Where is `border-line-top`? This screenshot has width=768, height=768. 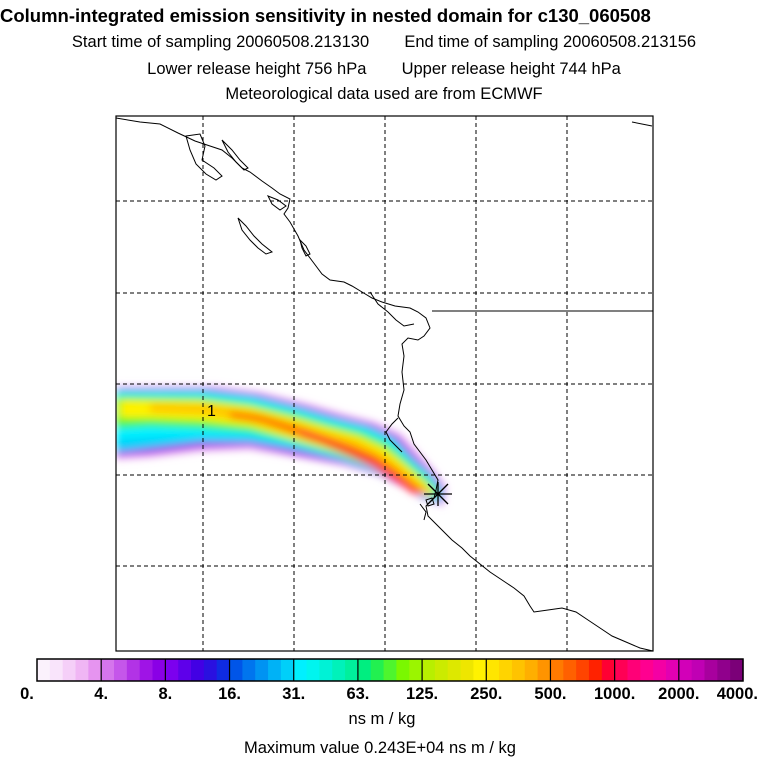 border-line-top is located at coordinates (642, 124).